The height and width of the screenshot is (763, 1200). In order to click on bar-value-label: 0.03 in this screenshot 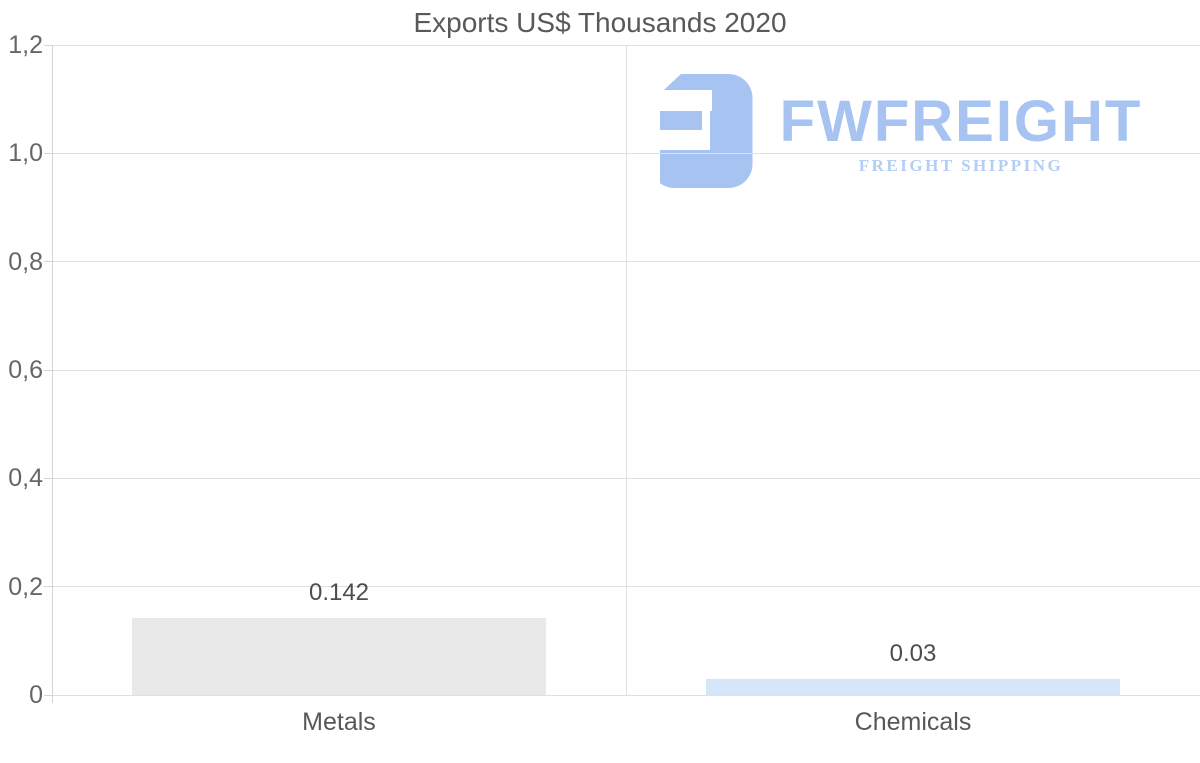, I will do `click(913, 653)`.